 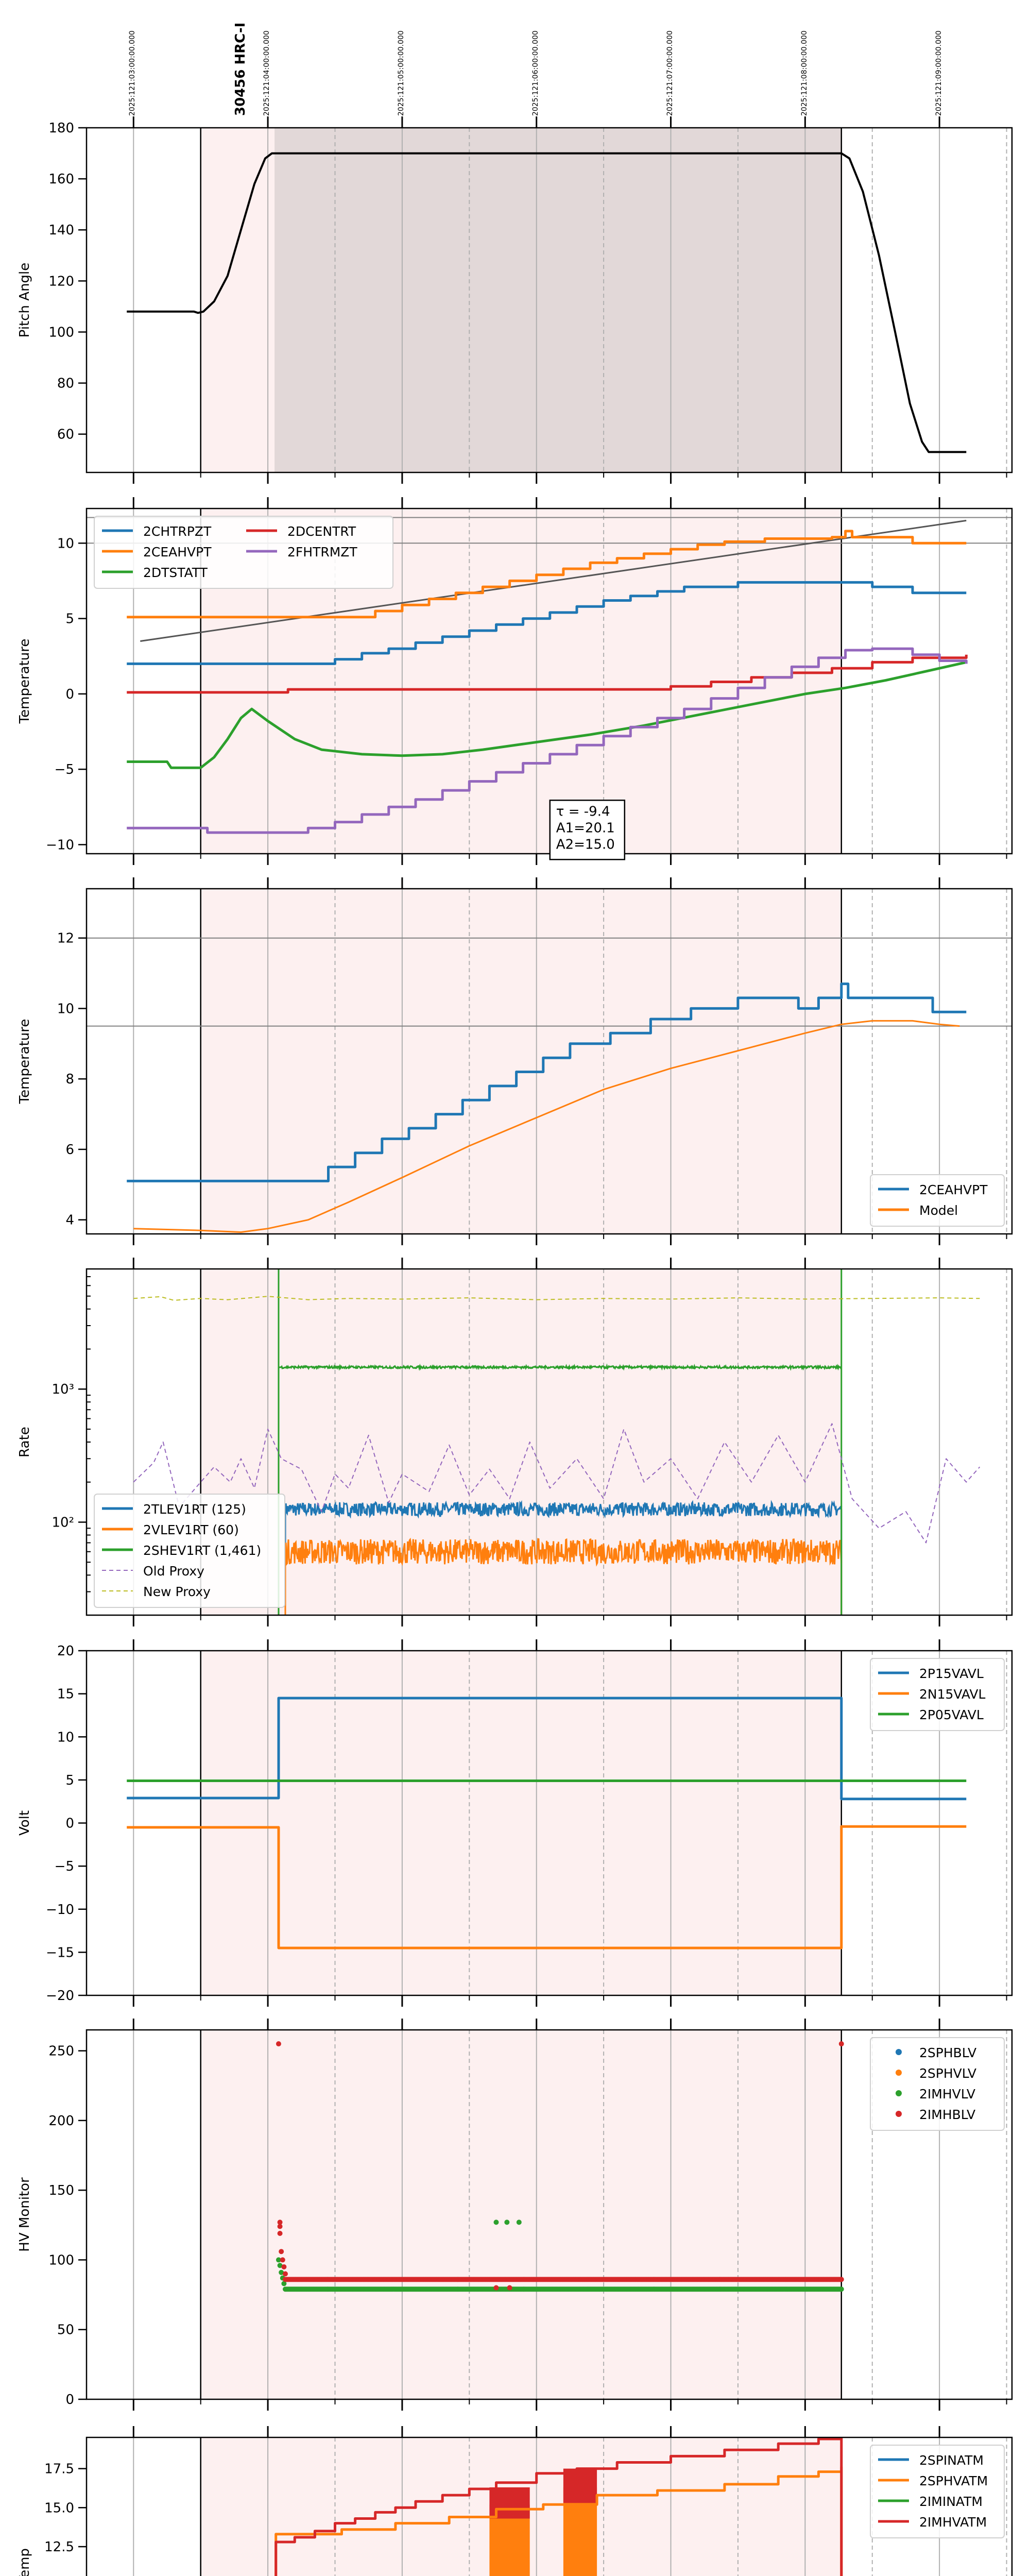 What do you see at coordinates (60, 1996) in the screenshot?
I see `y-tick-label: −20` at bounding box center [60, 1996].